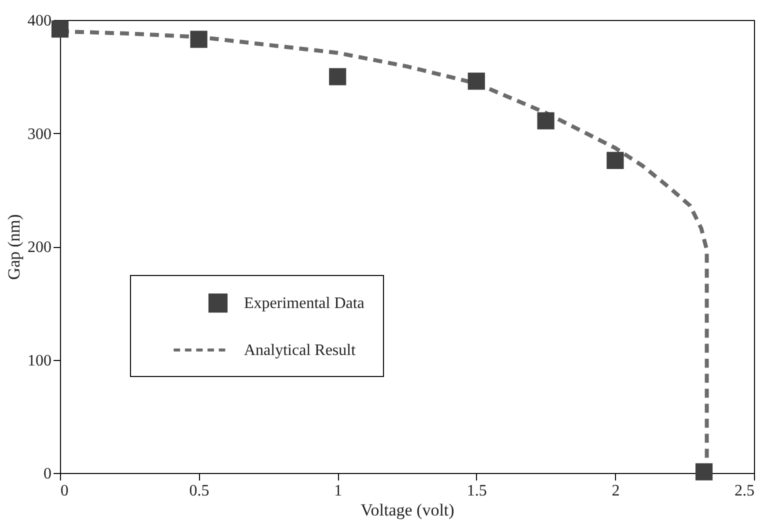 The width and height of the screenshot is (767, 523). Describe the element at coordinates (40, 21) in the screenshot. I see `y-tick-label: 400` at that location.